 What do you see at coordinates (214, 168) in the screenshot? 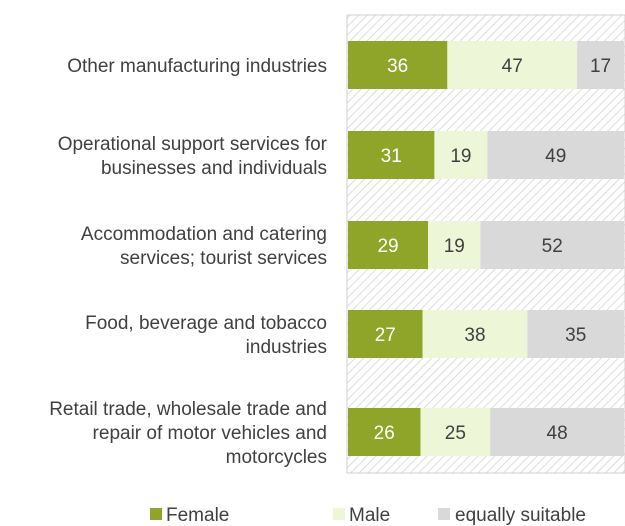
I see `category-label-1-line-1: businesses and individuals` at bounding box center [214, 168].